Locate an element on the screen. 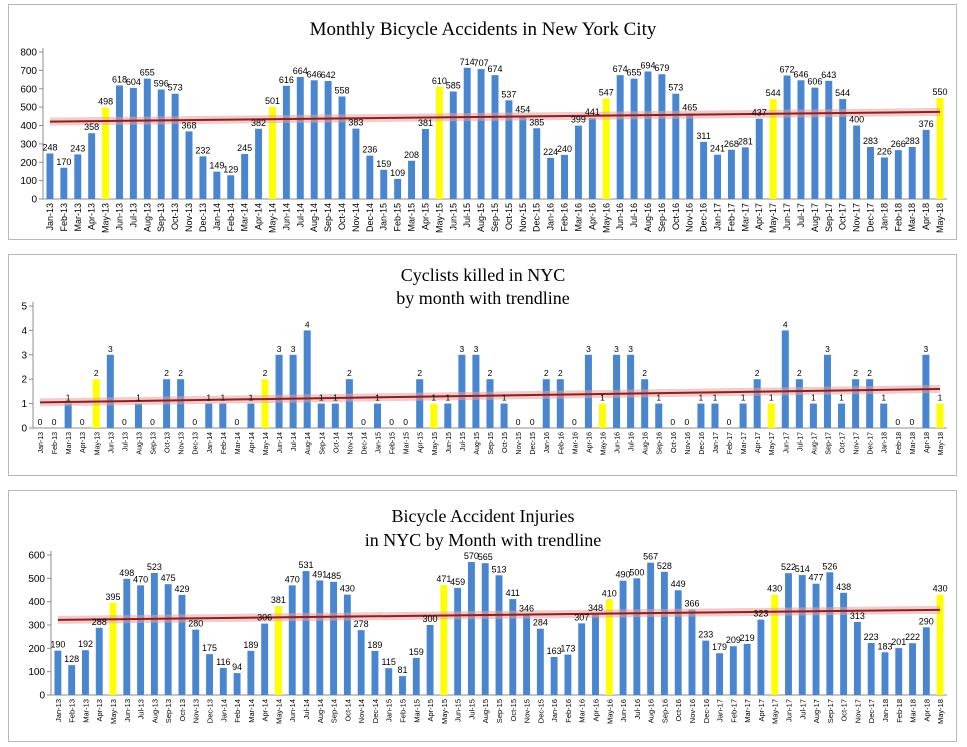 Image resolution: width=967 pixels, height=747 pixels. x-tick-label: Nov-15 is located at coordinates (527, 711).